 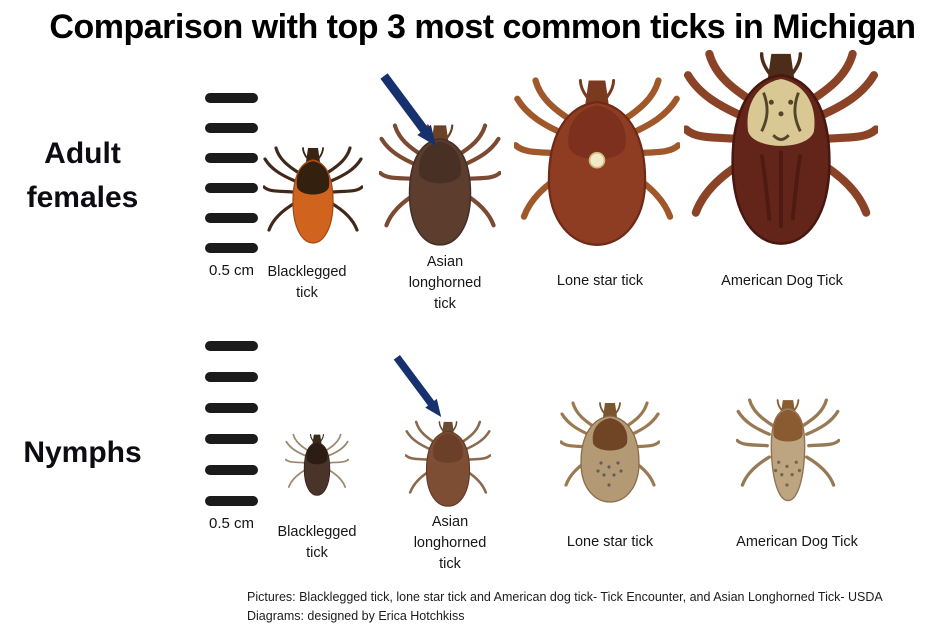 I want to click on row-label-nymphs: Nymphs, so click(x=82, y=453).